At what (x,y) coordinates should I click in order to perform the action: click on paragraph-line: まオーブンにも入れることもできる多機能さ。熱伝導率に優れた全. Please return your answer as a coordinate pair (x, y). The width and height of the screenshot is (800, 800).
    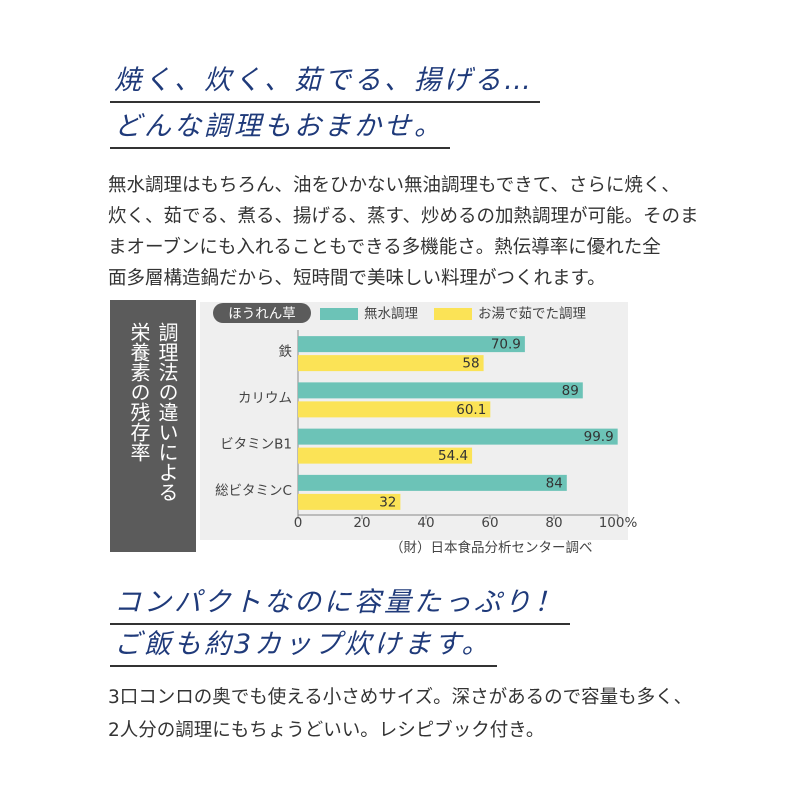
    Looking at the image, I should click on (384, 247).